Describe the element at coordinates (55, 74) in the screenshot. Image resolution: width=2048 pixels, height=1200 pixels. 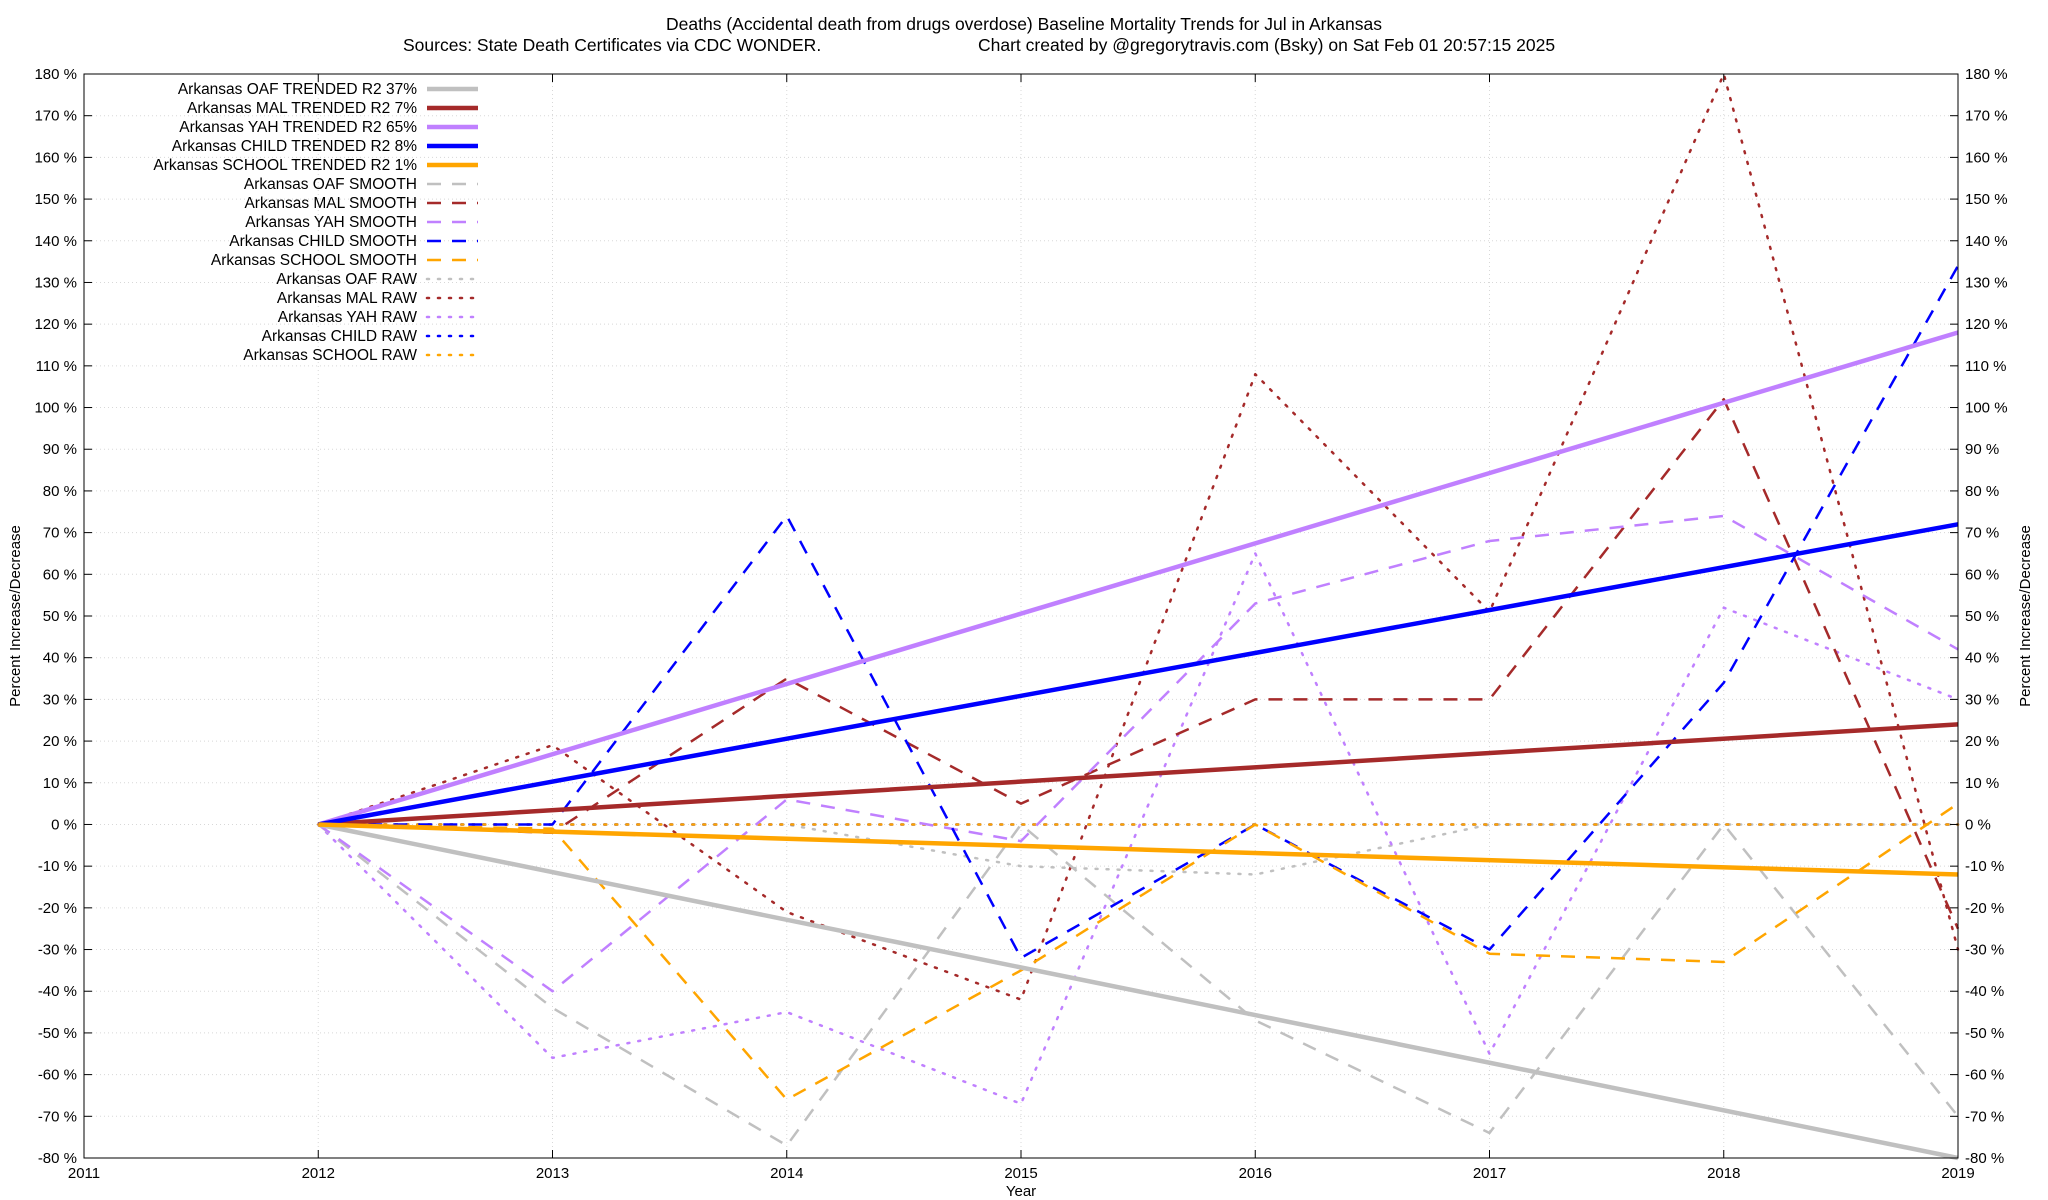
I see `y-tick-label-left: 180 %` at that location.